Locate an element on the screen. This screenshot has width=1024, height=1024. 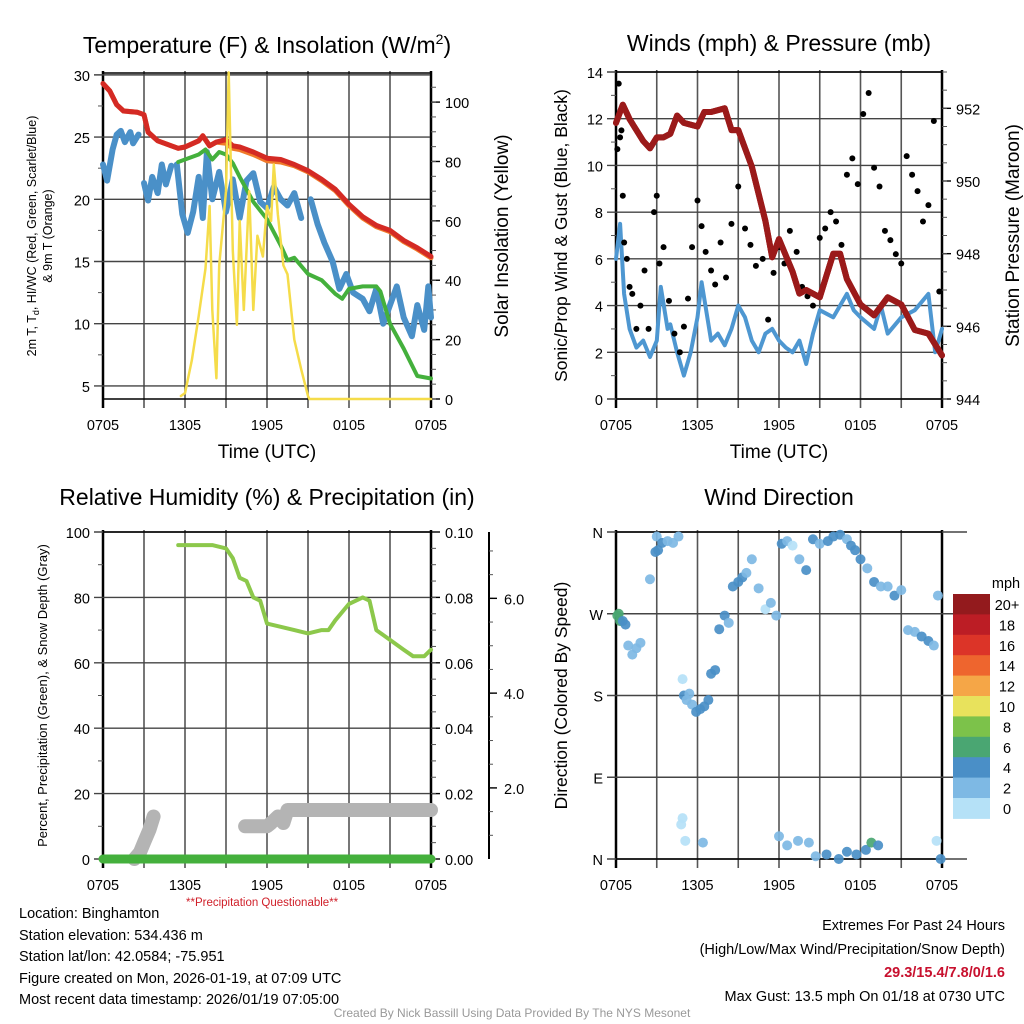
y-tick-label: 80 is located at coordinates (82, 599).